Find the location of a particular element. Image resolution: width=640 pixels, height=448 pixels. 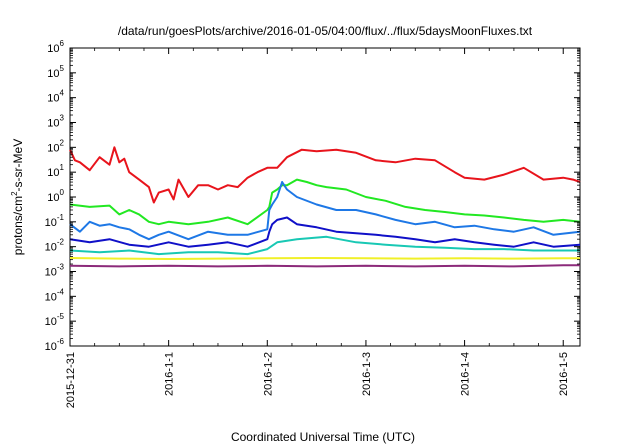

x-tick-label: 2016-1-3 is located at coordinates (367, 374).